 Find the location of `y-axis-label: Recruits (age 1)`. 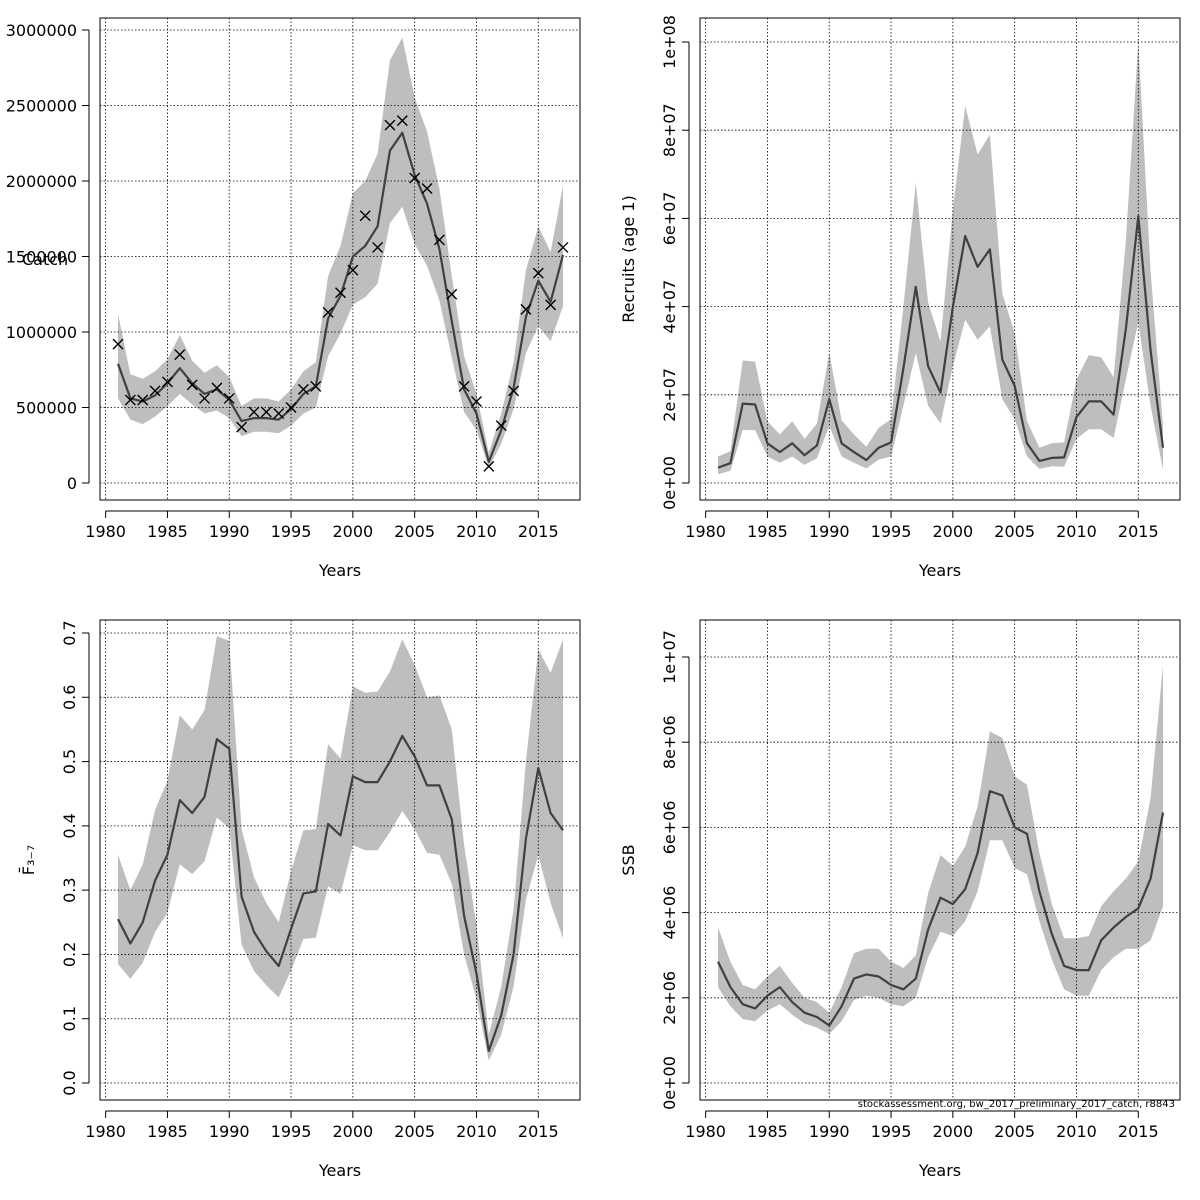

y-axis-label: Recruits (age 1) is located at coordinates (628, 258).